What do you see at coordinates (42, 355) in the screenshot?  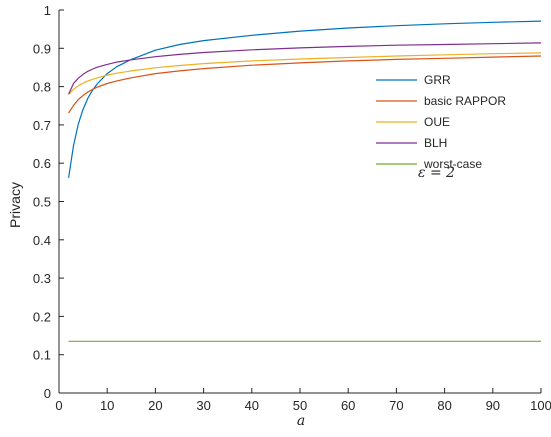 I see `y-tick-label: 0.1` at bounding box center [42, 355].